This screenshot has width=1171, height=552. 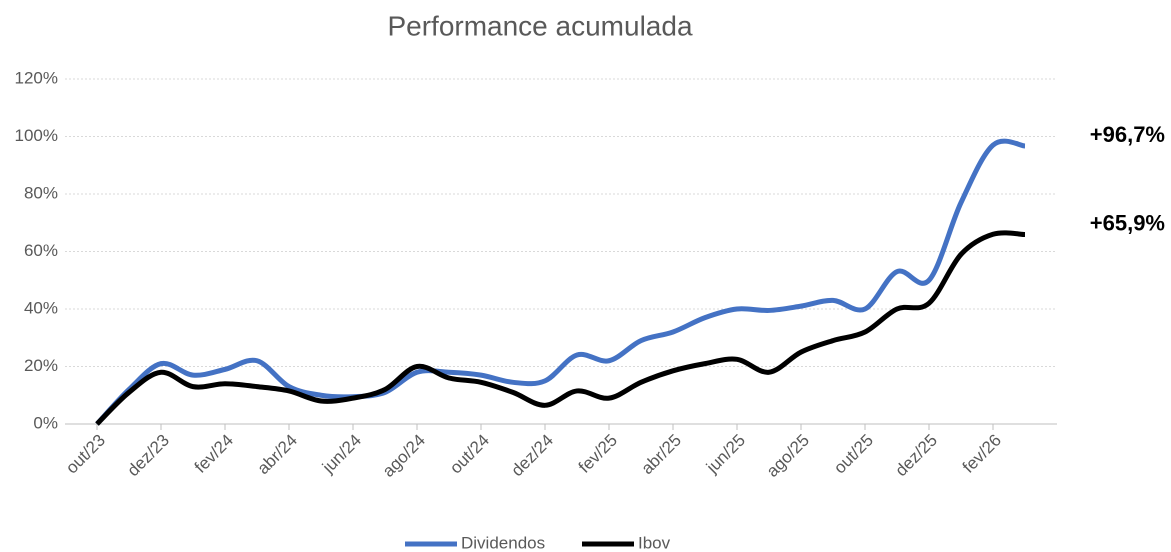 I want to click on x-tick-label: jun/25, so click(x=725, y=454).